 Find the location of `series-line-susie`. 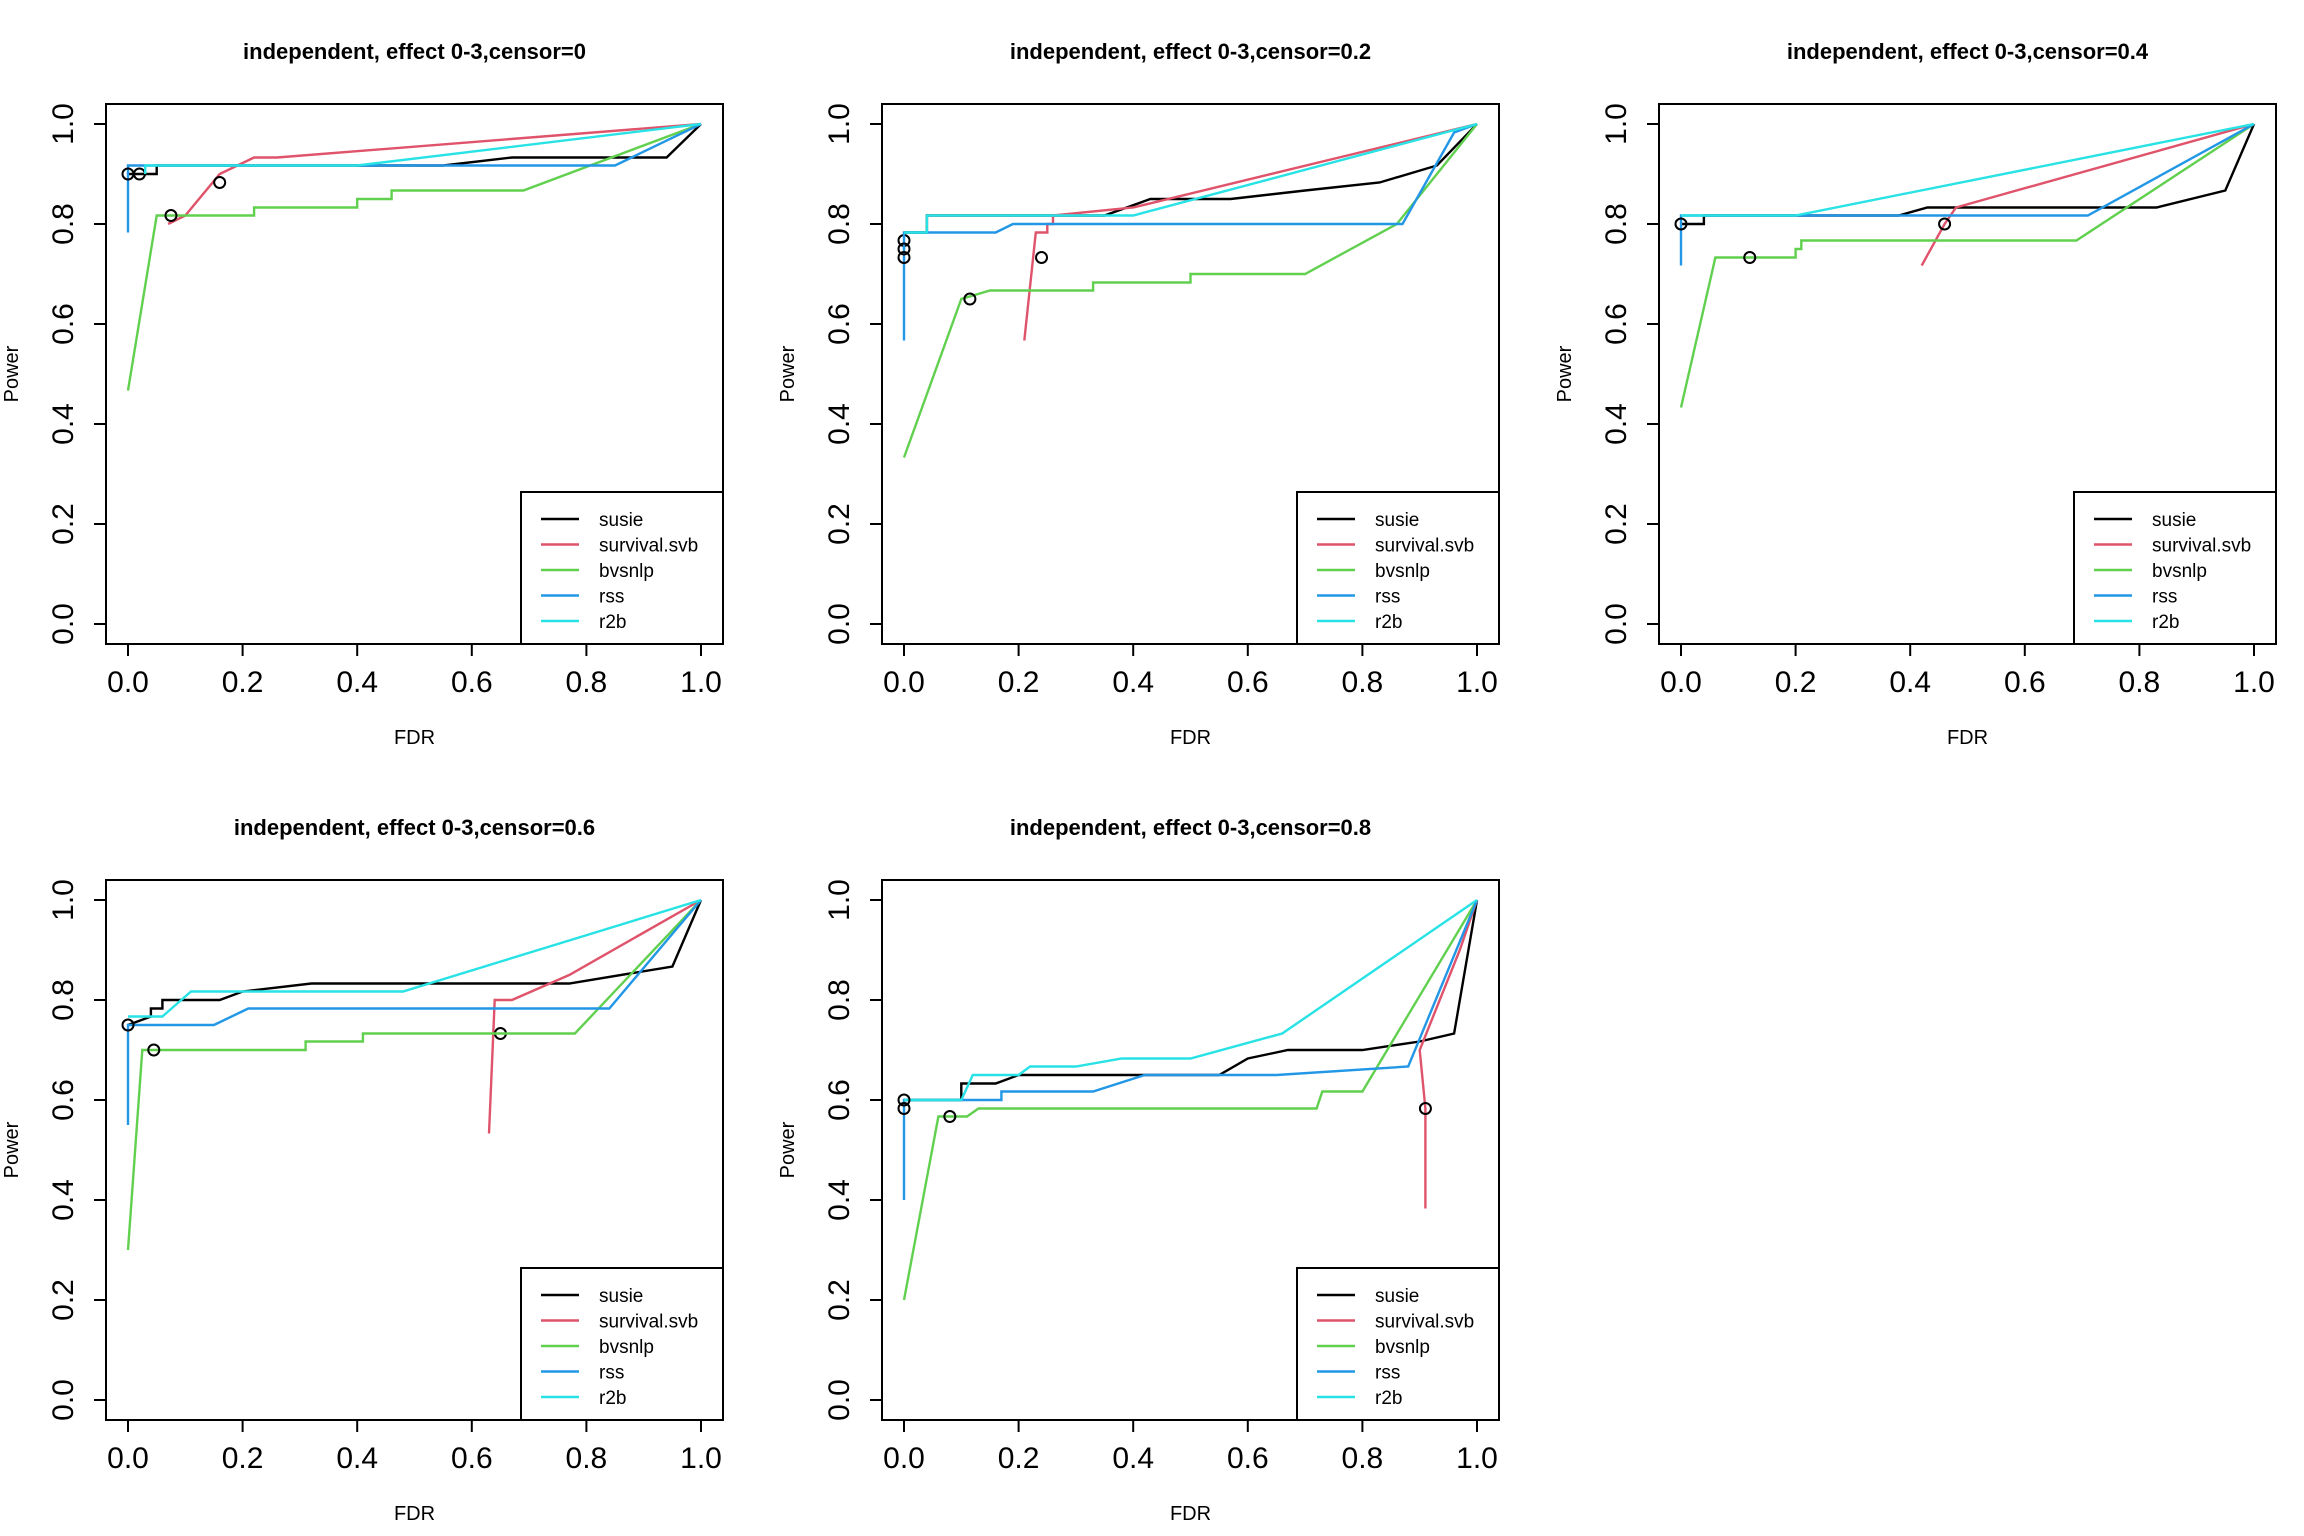

series-line-susie is located at coordinates (415, 963).